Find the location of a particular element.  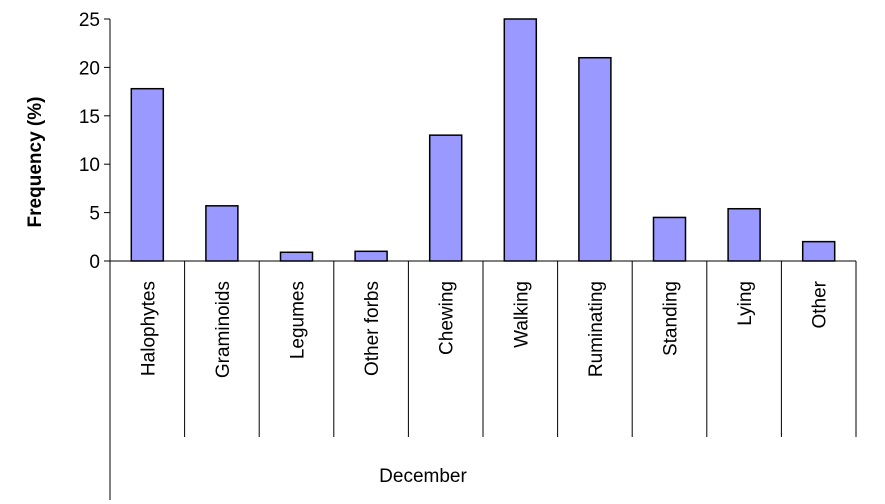

y-tick-label: 20 is located at coordinates (89, 68).